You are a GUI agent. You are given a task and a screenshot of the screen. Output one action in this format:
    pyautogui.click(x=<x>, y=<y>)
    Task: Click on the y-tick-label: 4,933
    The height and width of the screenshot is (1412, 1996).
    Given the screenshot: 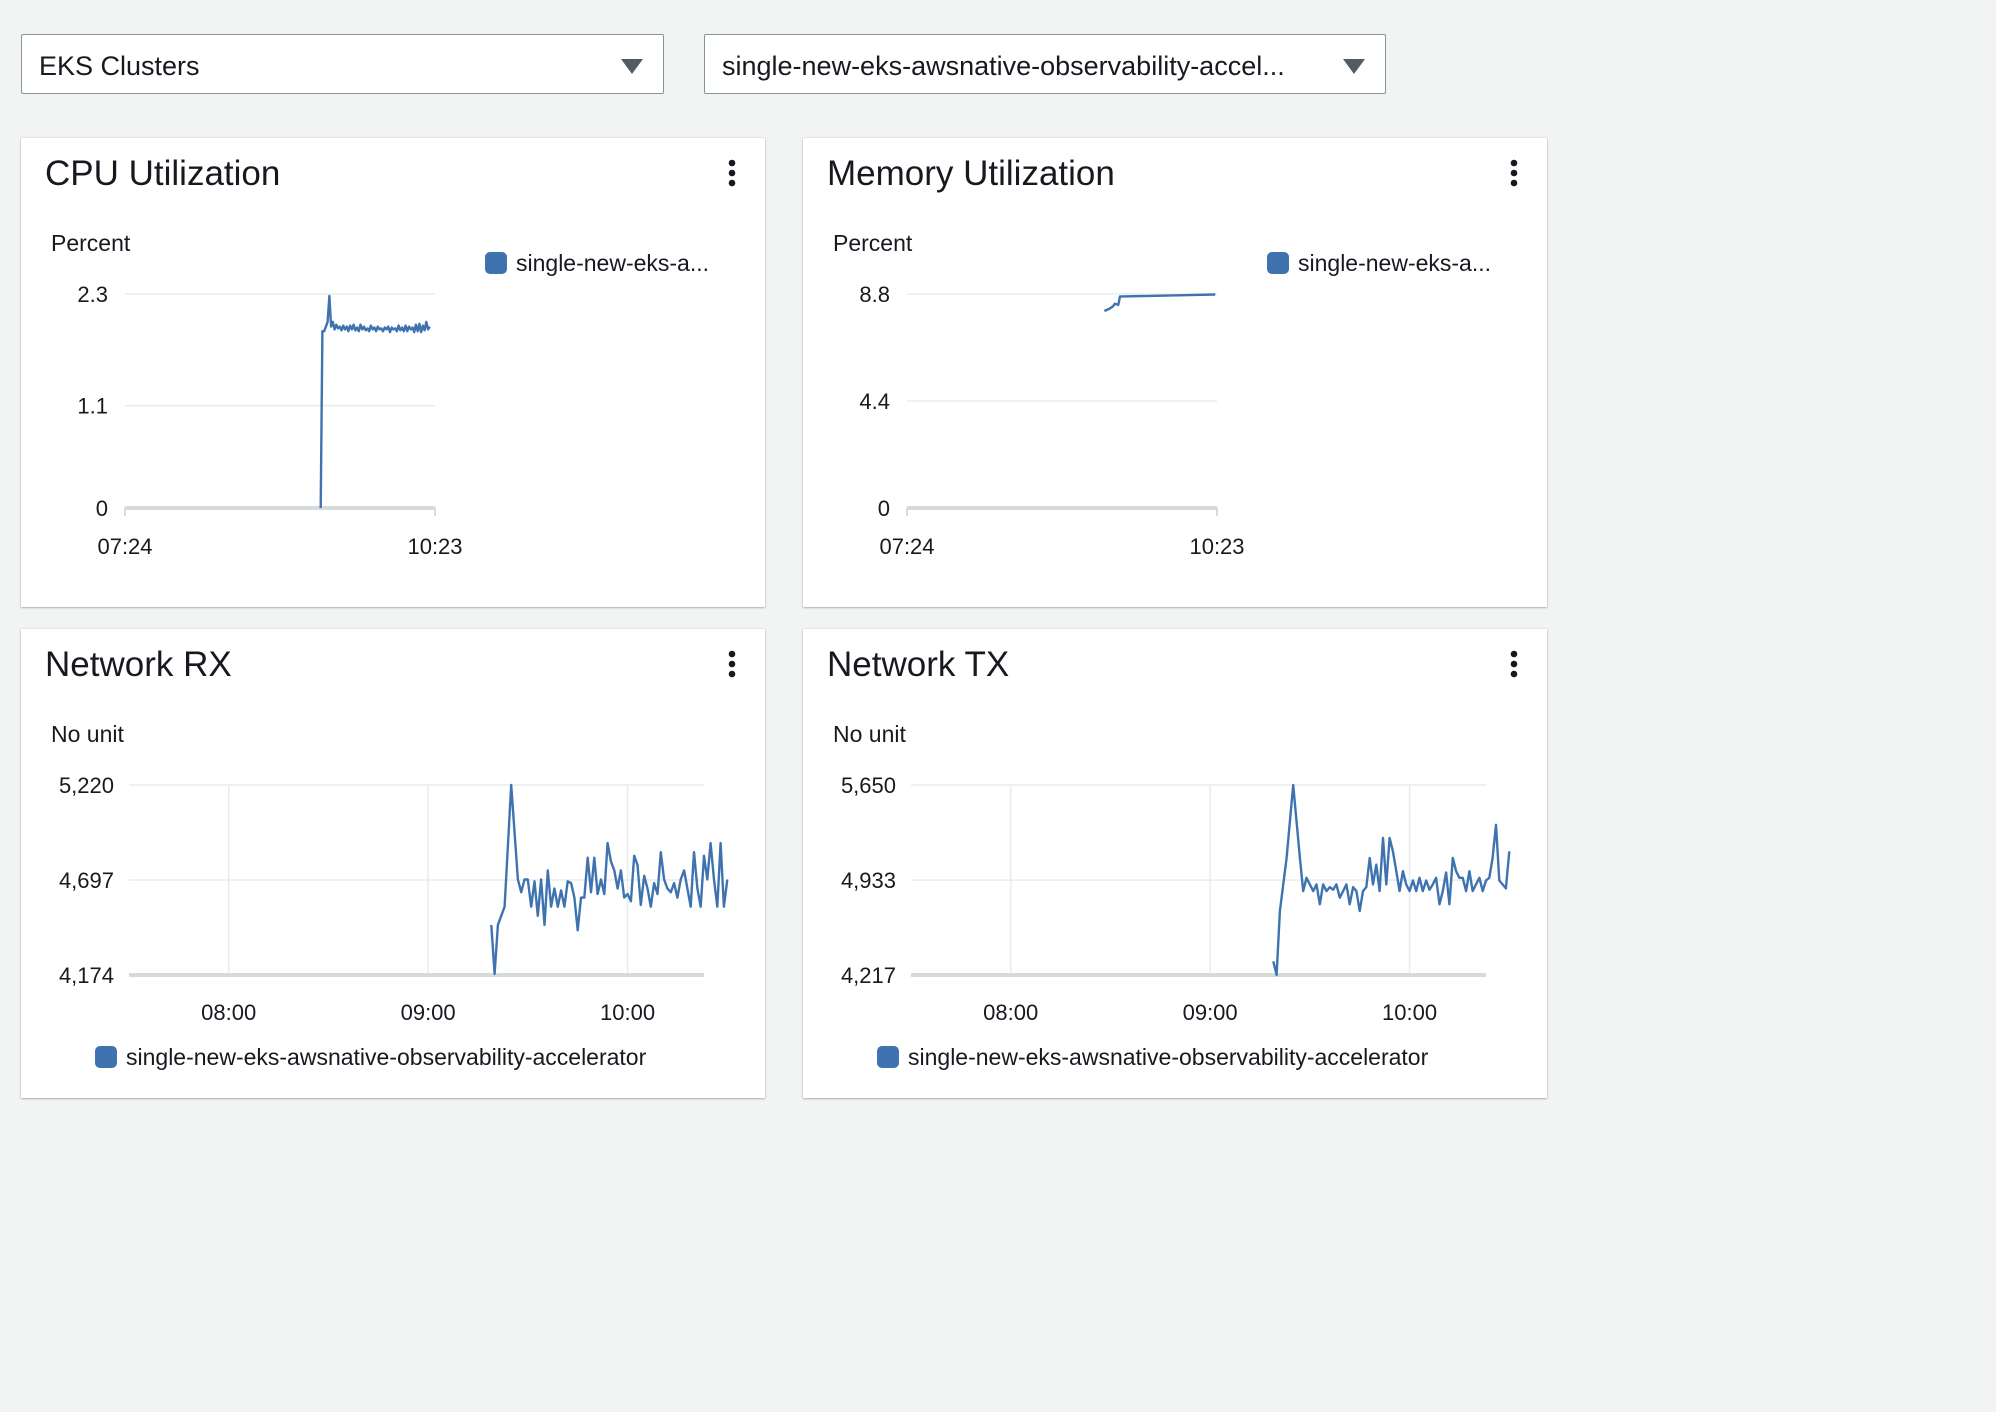 What is the action you would take?
    pyautogui.click(x=868, y=880)
    